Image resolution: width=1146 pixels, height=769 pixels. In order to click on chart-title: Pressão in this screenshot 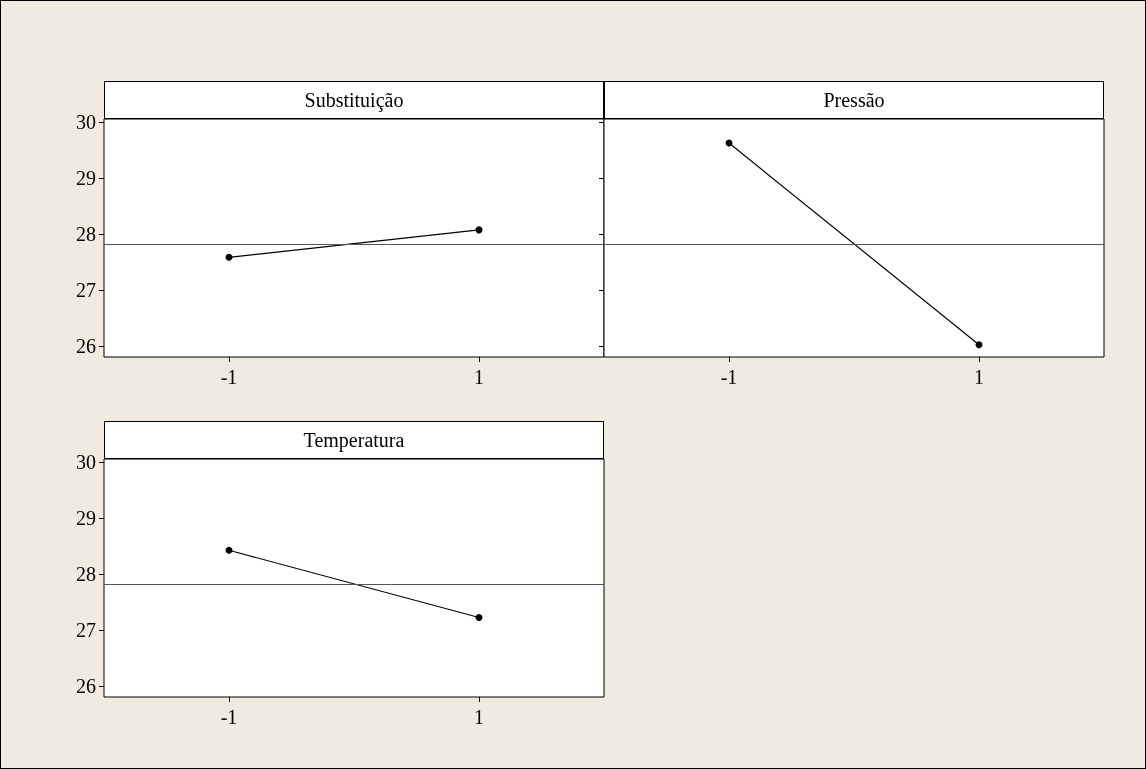, I will do `click(854, 100)`.